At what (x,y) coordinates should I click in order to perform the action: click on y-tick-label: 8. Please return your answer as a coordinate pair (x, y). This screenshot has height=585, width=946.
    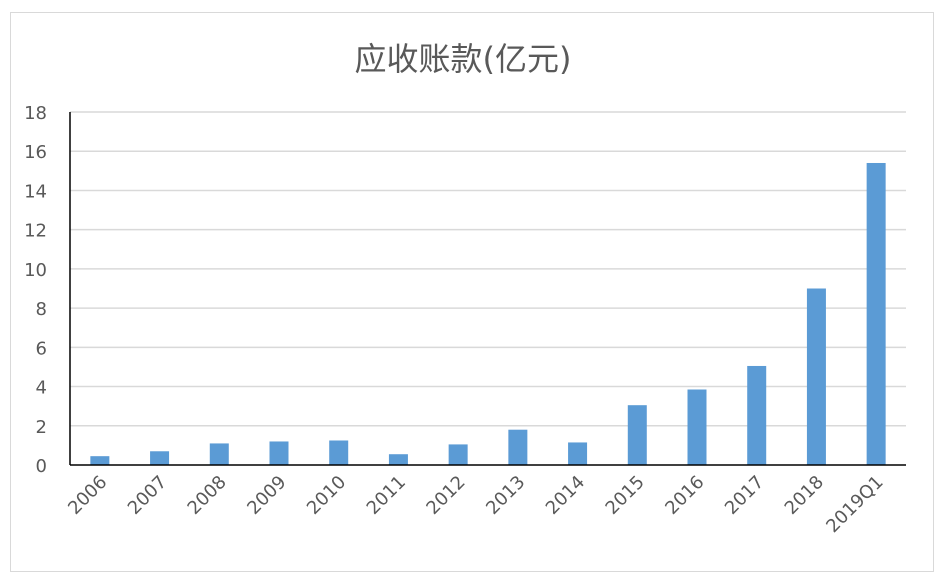
    Looking at the image, I should click on (41, 309).